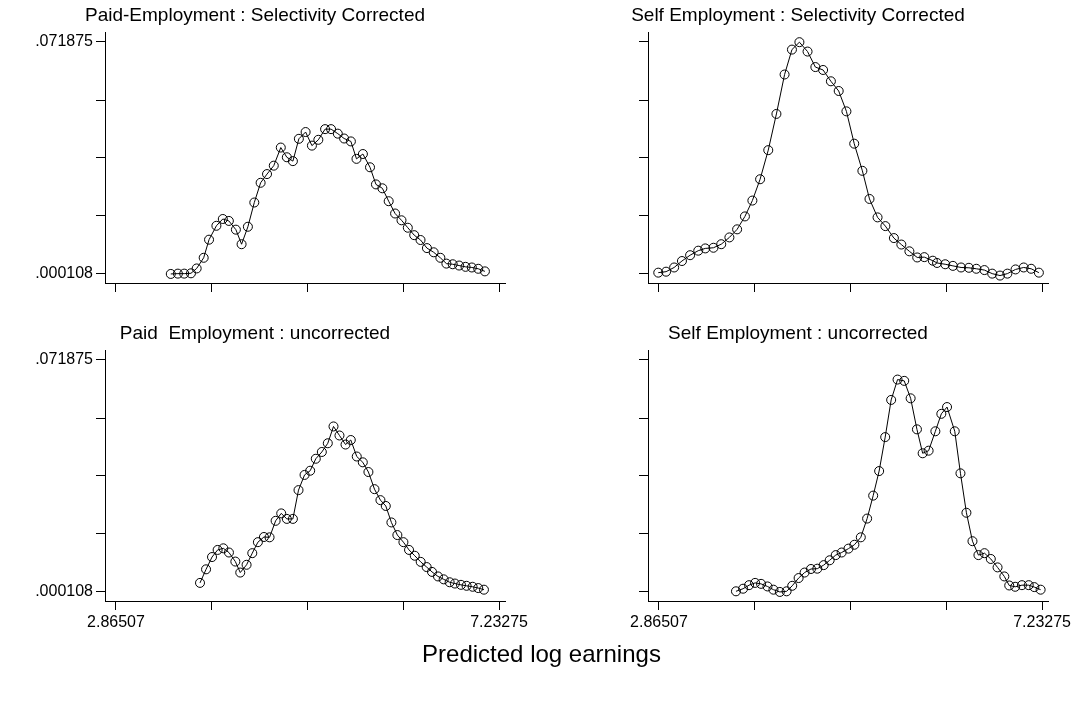 The image size is (1083, 711). What do you see at coordinates (499, 622) in the screenshot?
I see `x-tick-label: 7.23275` at bounding box center [499, 622].